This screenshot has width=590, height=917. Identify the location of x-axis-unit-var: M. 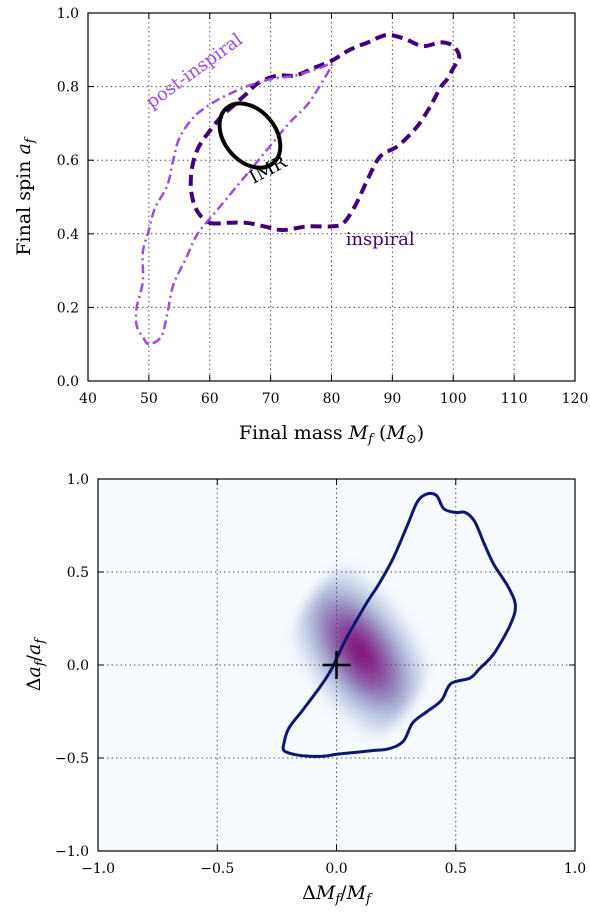
(395, 433).